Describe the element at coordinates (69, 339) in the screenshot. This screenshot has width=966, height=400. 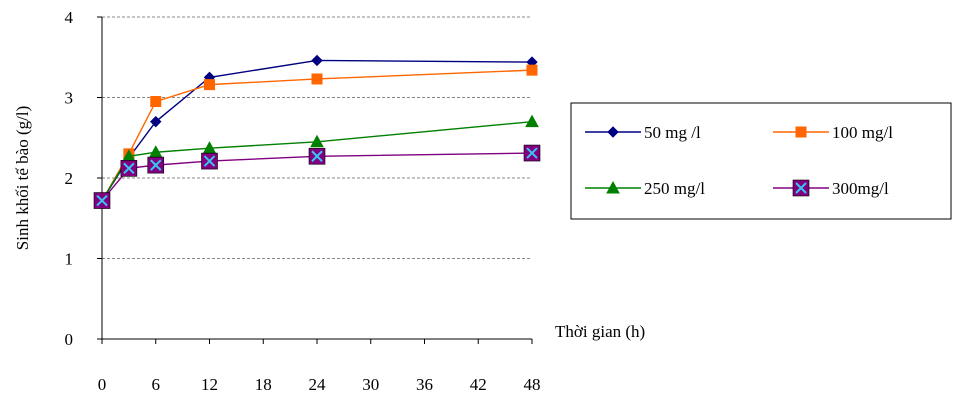
I see `y-tick-label: 0` at that location.